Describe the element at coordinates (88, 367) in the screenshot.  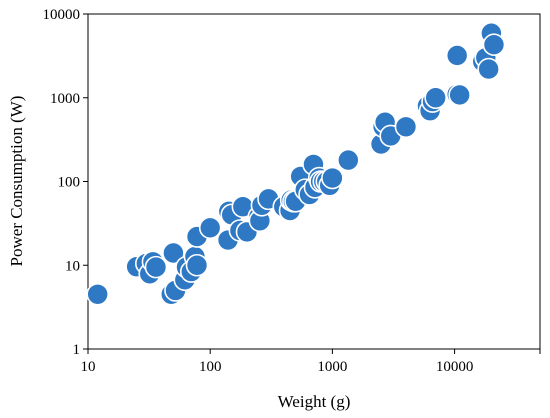
I see `x-tick-label: 10` at that location.